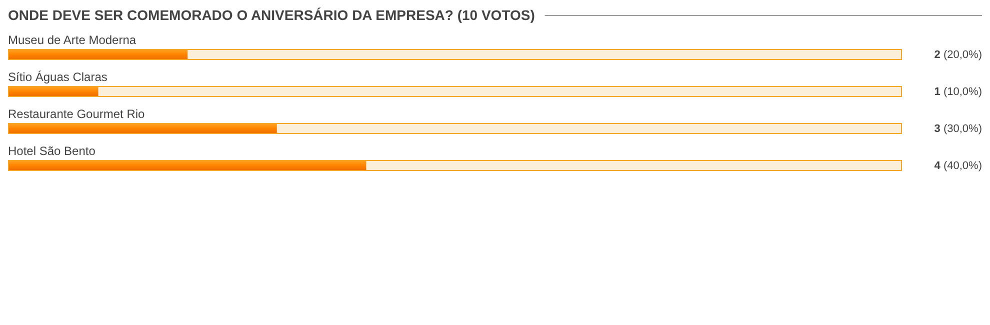 The width and height of the screenshot is (990, 325). Describe the element at coordinates (52, 151) in the screenshot. I see `y-tick-label: Hotel São Bento` at that location.